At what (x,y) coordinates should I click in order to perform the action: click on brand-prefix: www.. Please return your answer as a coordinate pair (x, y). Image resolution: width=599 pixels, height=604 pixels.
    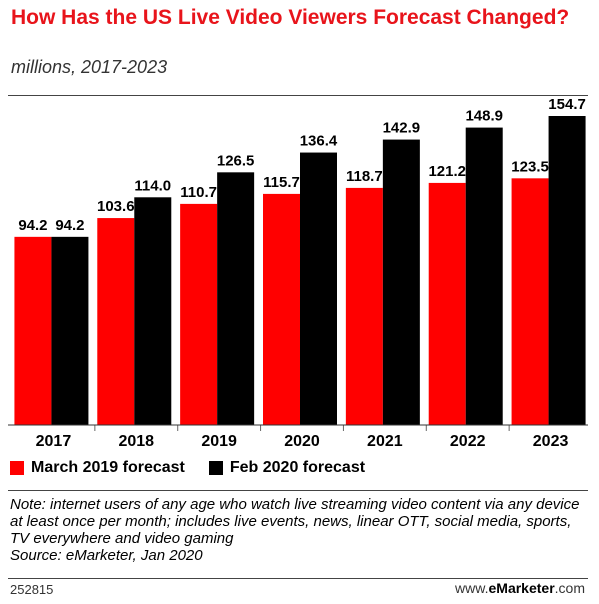
    Looking at the image, I should click on (472, 588).